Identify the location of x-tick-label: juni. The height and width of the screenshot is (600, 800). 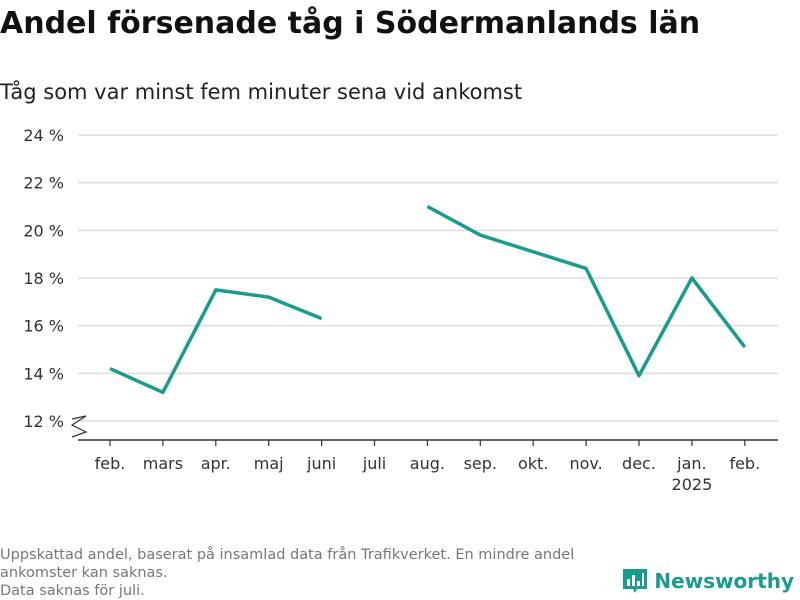
(321, 463).